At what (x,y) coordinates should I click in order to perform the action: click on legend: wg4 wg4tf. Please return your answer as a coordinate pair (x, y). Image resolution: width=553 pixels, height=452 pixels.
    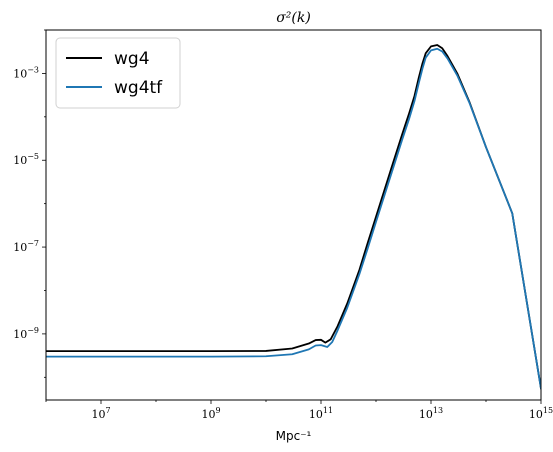
    Looking at the image, I should click on (118, 73).